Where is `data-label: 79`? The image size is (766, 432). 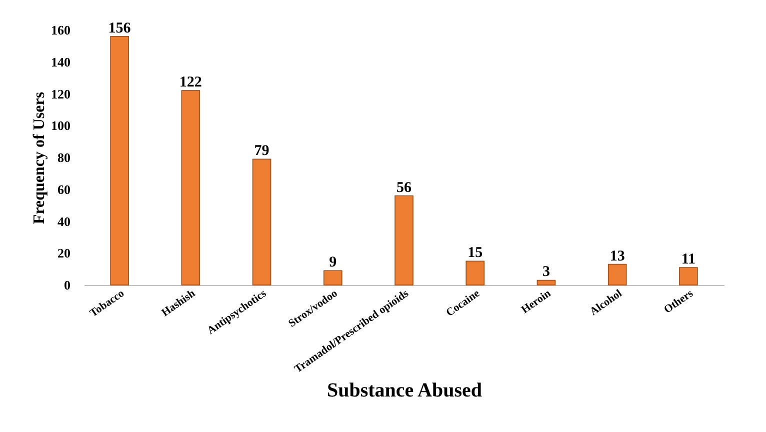 data-label: 79 is located at coordinates (262, 151).